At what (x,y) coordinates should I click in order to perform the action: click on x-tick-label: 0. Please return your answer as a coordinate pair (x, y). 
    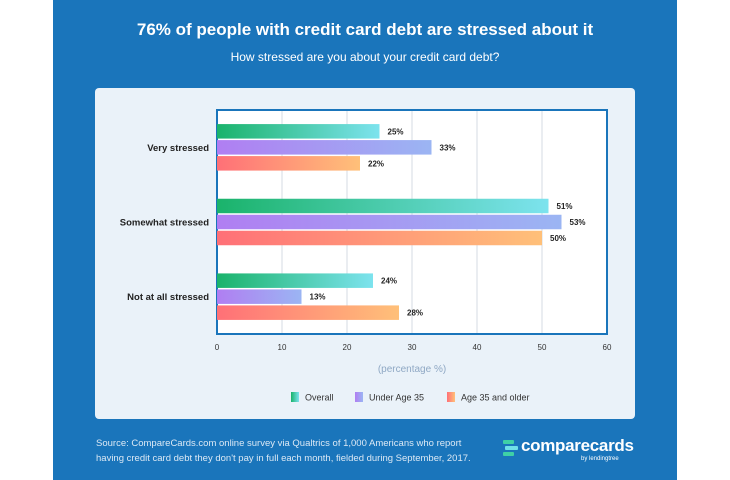
    Looking at the image, I should click on (217, 347).